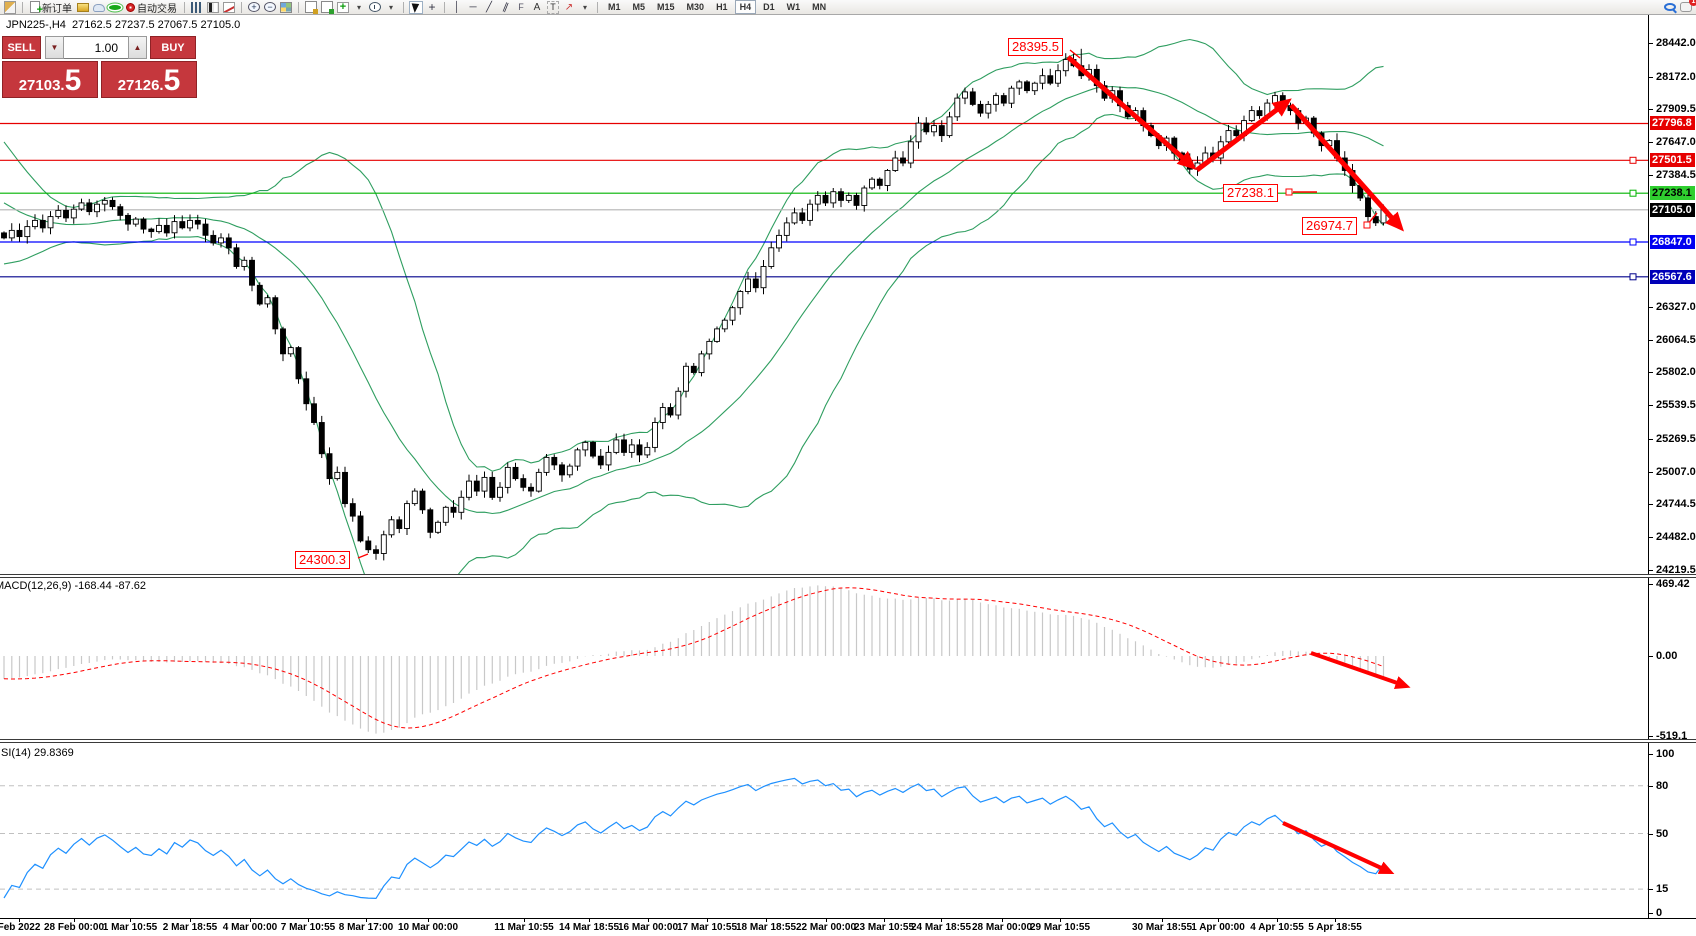  I want to click on label-tool-button, so click(553, 7).